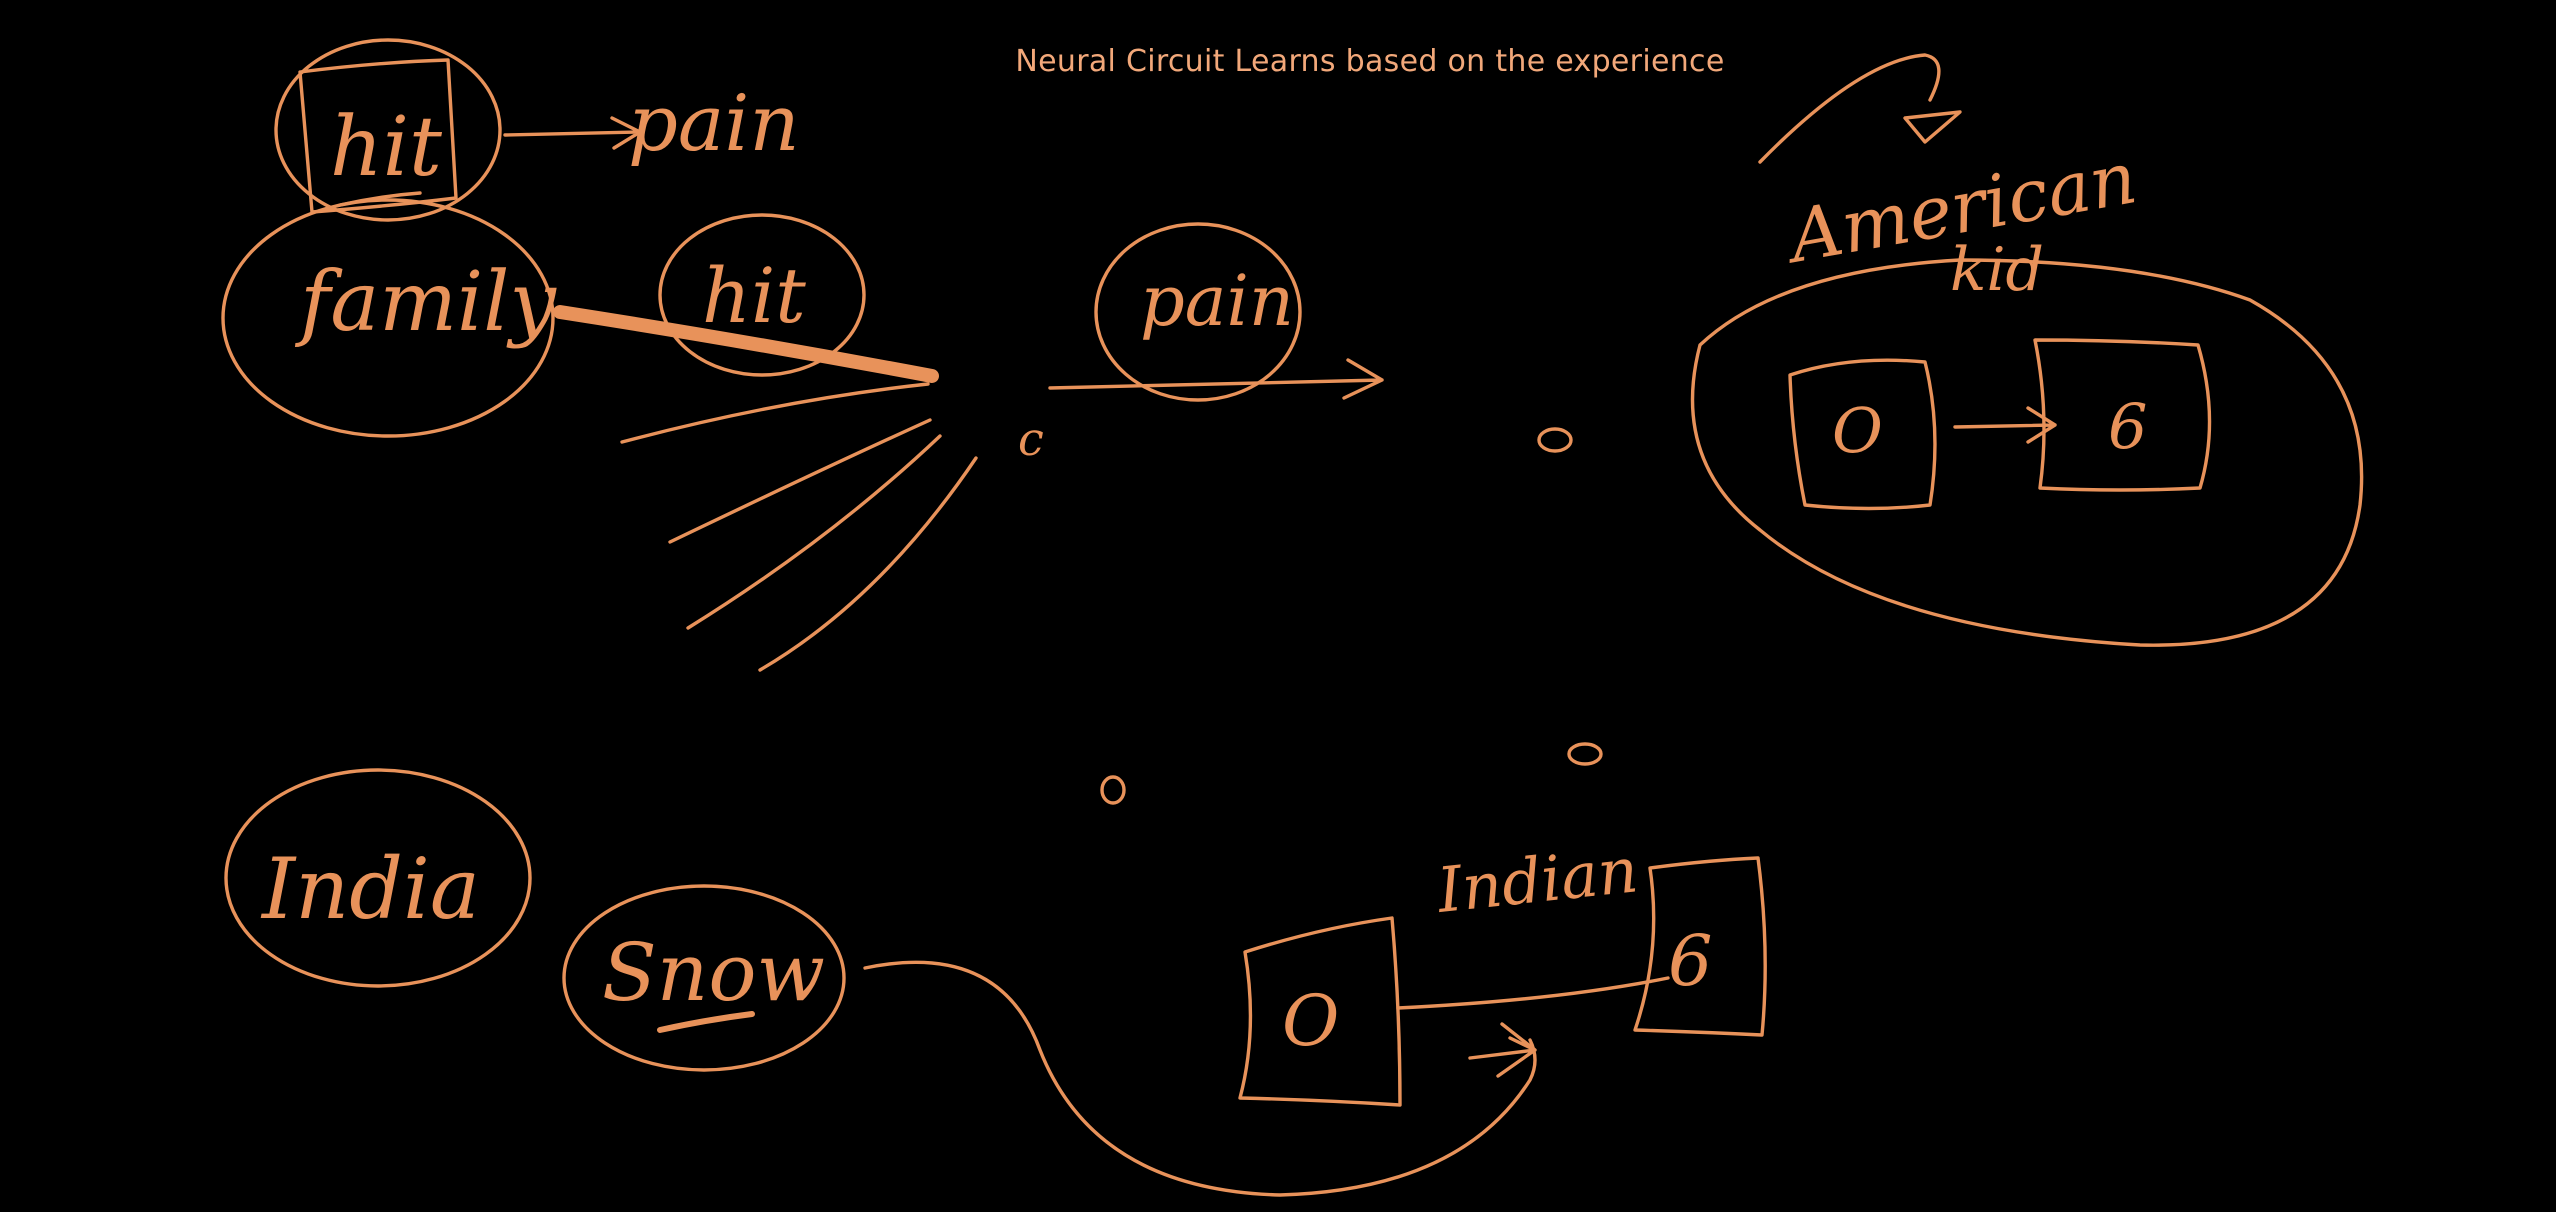 The image size is (2556, 1212). I want to click on neuron-c-label: c, so click(1031, 439).